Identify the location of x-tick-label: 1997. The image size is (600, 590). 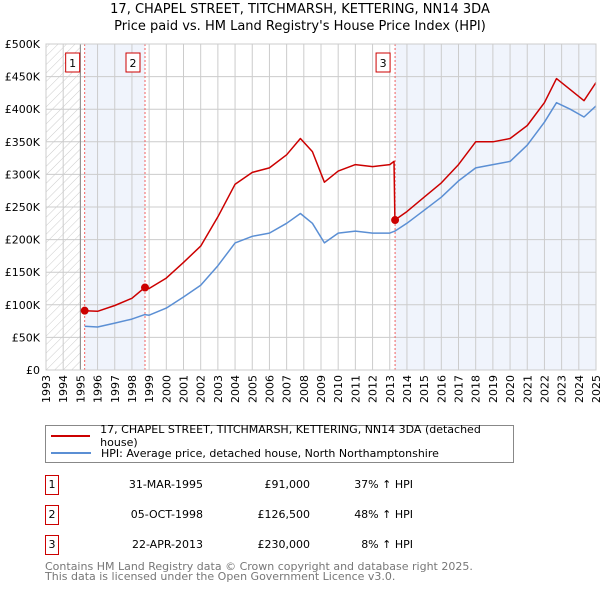
(115, 389).